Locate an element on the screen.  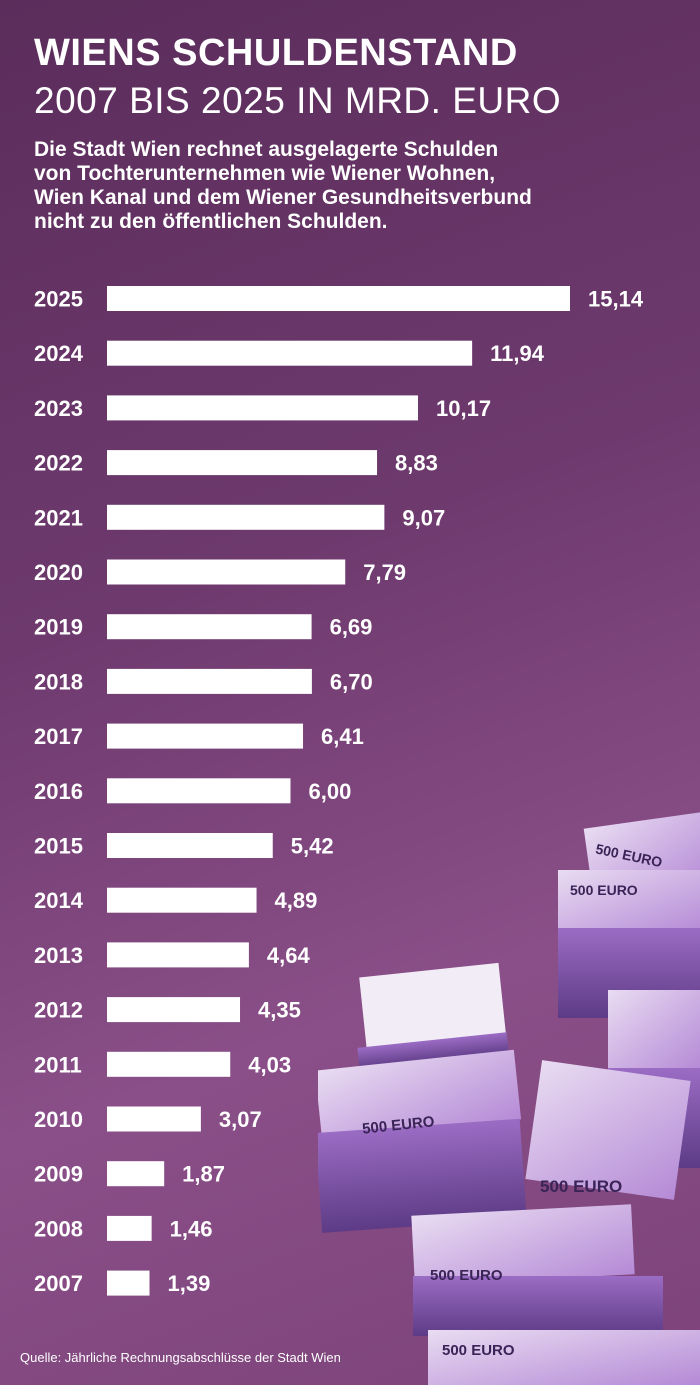
year-label: 2024 is located at coordinates (59, 353).